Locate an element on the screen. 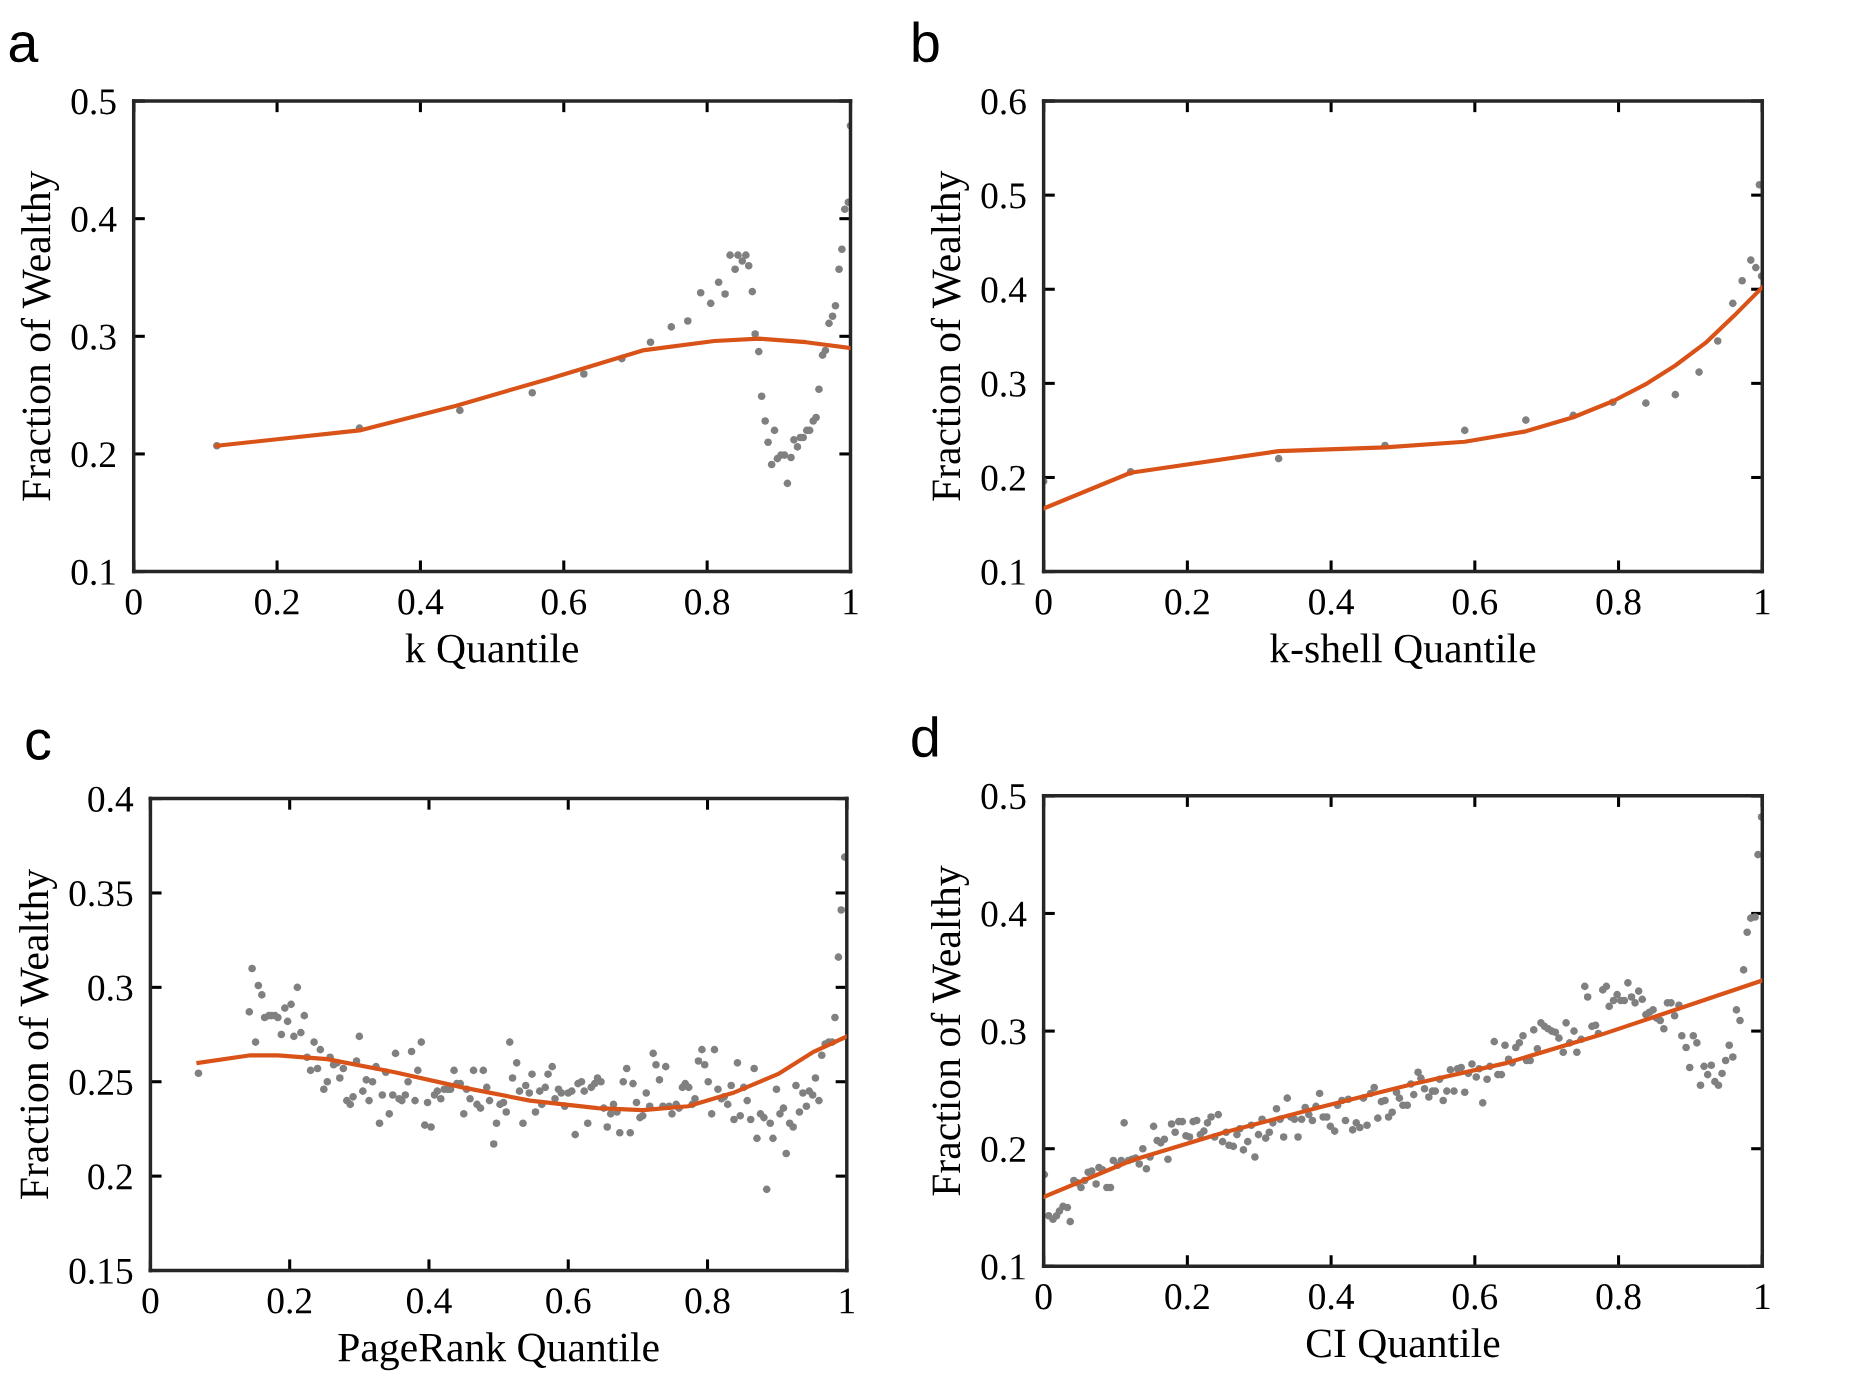 The image size is (1857, 1384). x-axis-title: k-shell Quantile is located at coordinates (1403, 651).